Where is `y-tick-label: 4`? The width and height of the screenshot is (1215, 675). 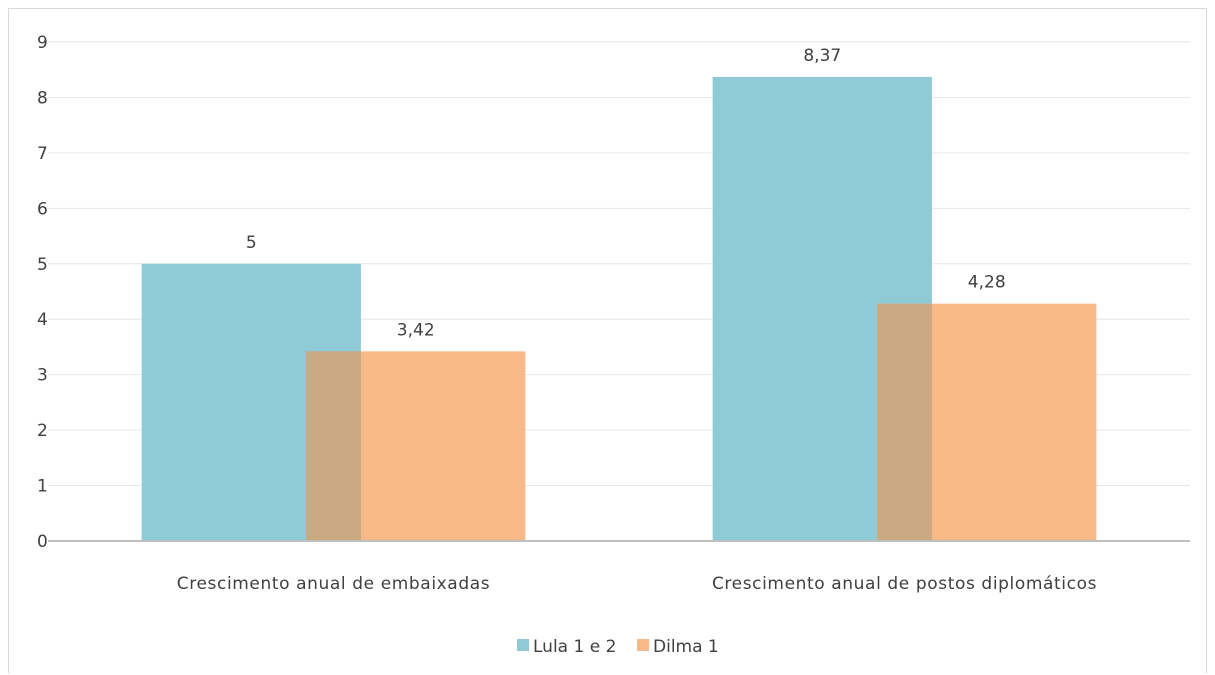 y-tick-label: 4 is located at coordinates (42, 320).